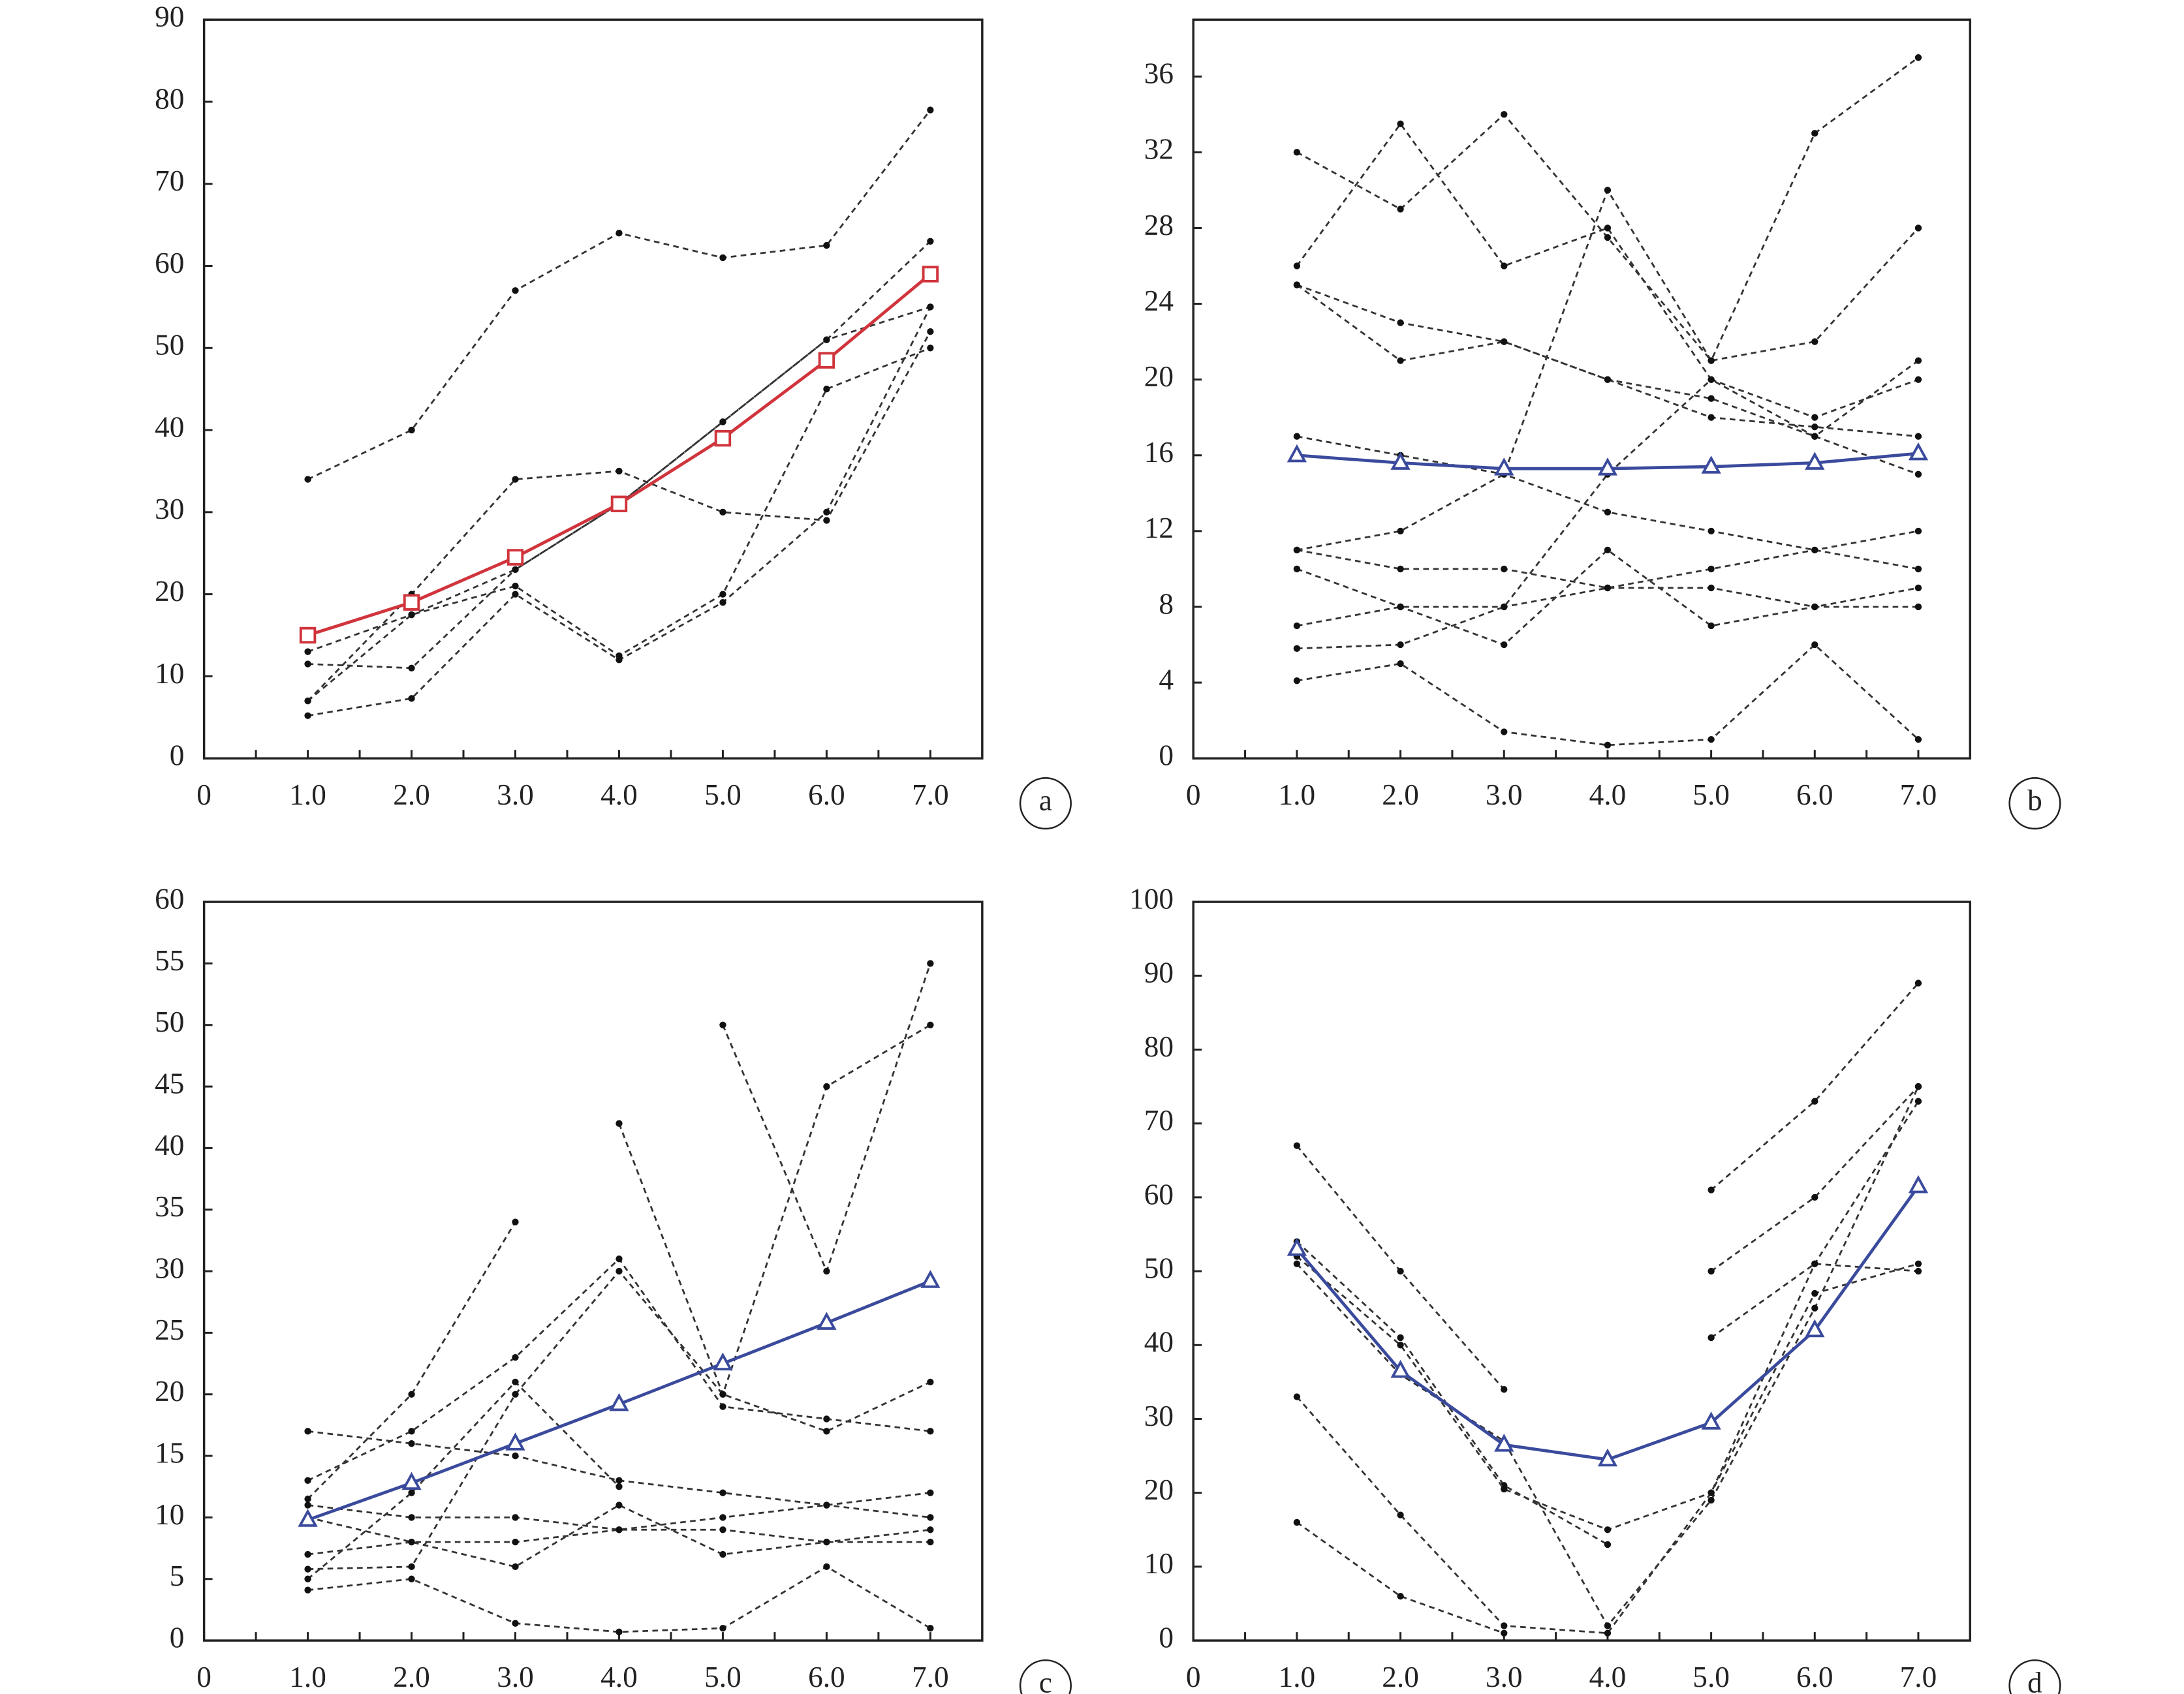 The image size is (2184, 1694). What do you see at coordinates (1159, 301) in the screenshot?
I see `y-tick-label: 24` at bounding box center [1159, 301].